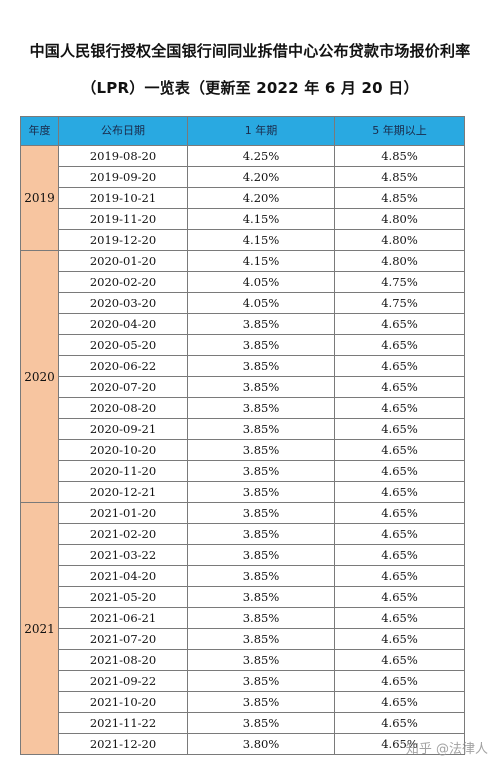  Describe the element at coordinates (242, 131) in the screenshot. I see `table-header-row: 年度 公布日期 1 年期 5 年期以上` at that location.